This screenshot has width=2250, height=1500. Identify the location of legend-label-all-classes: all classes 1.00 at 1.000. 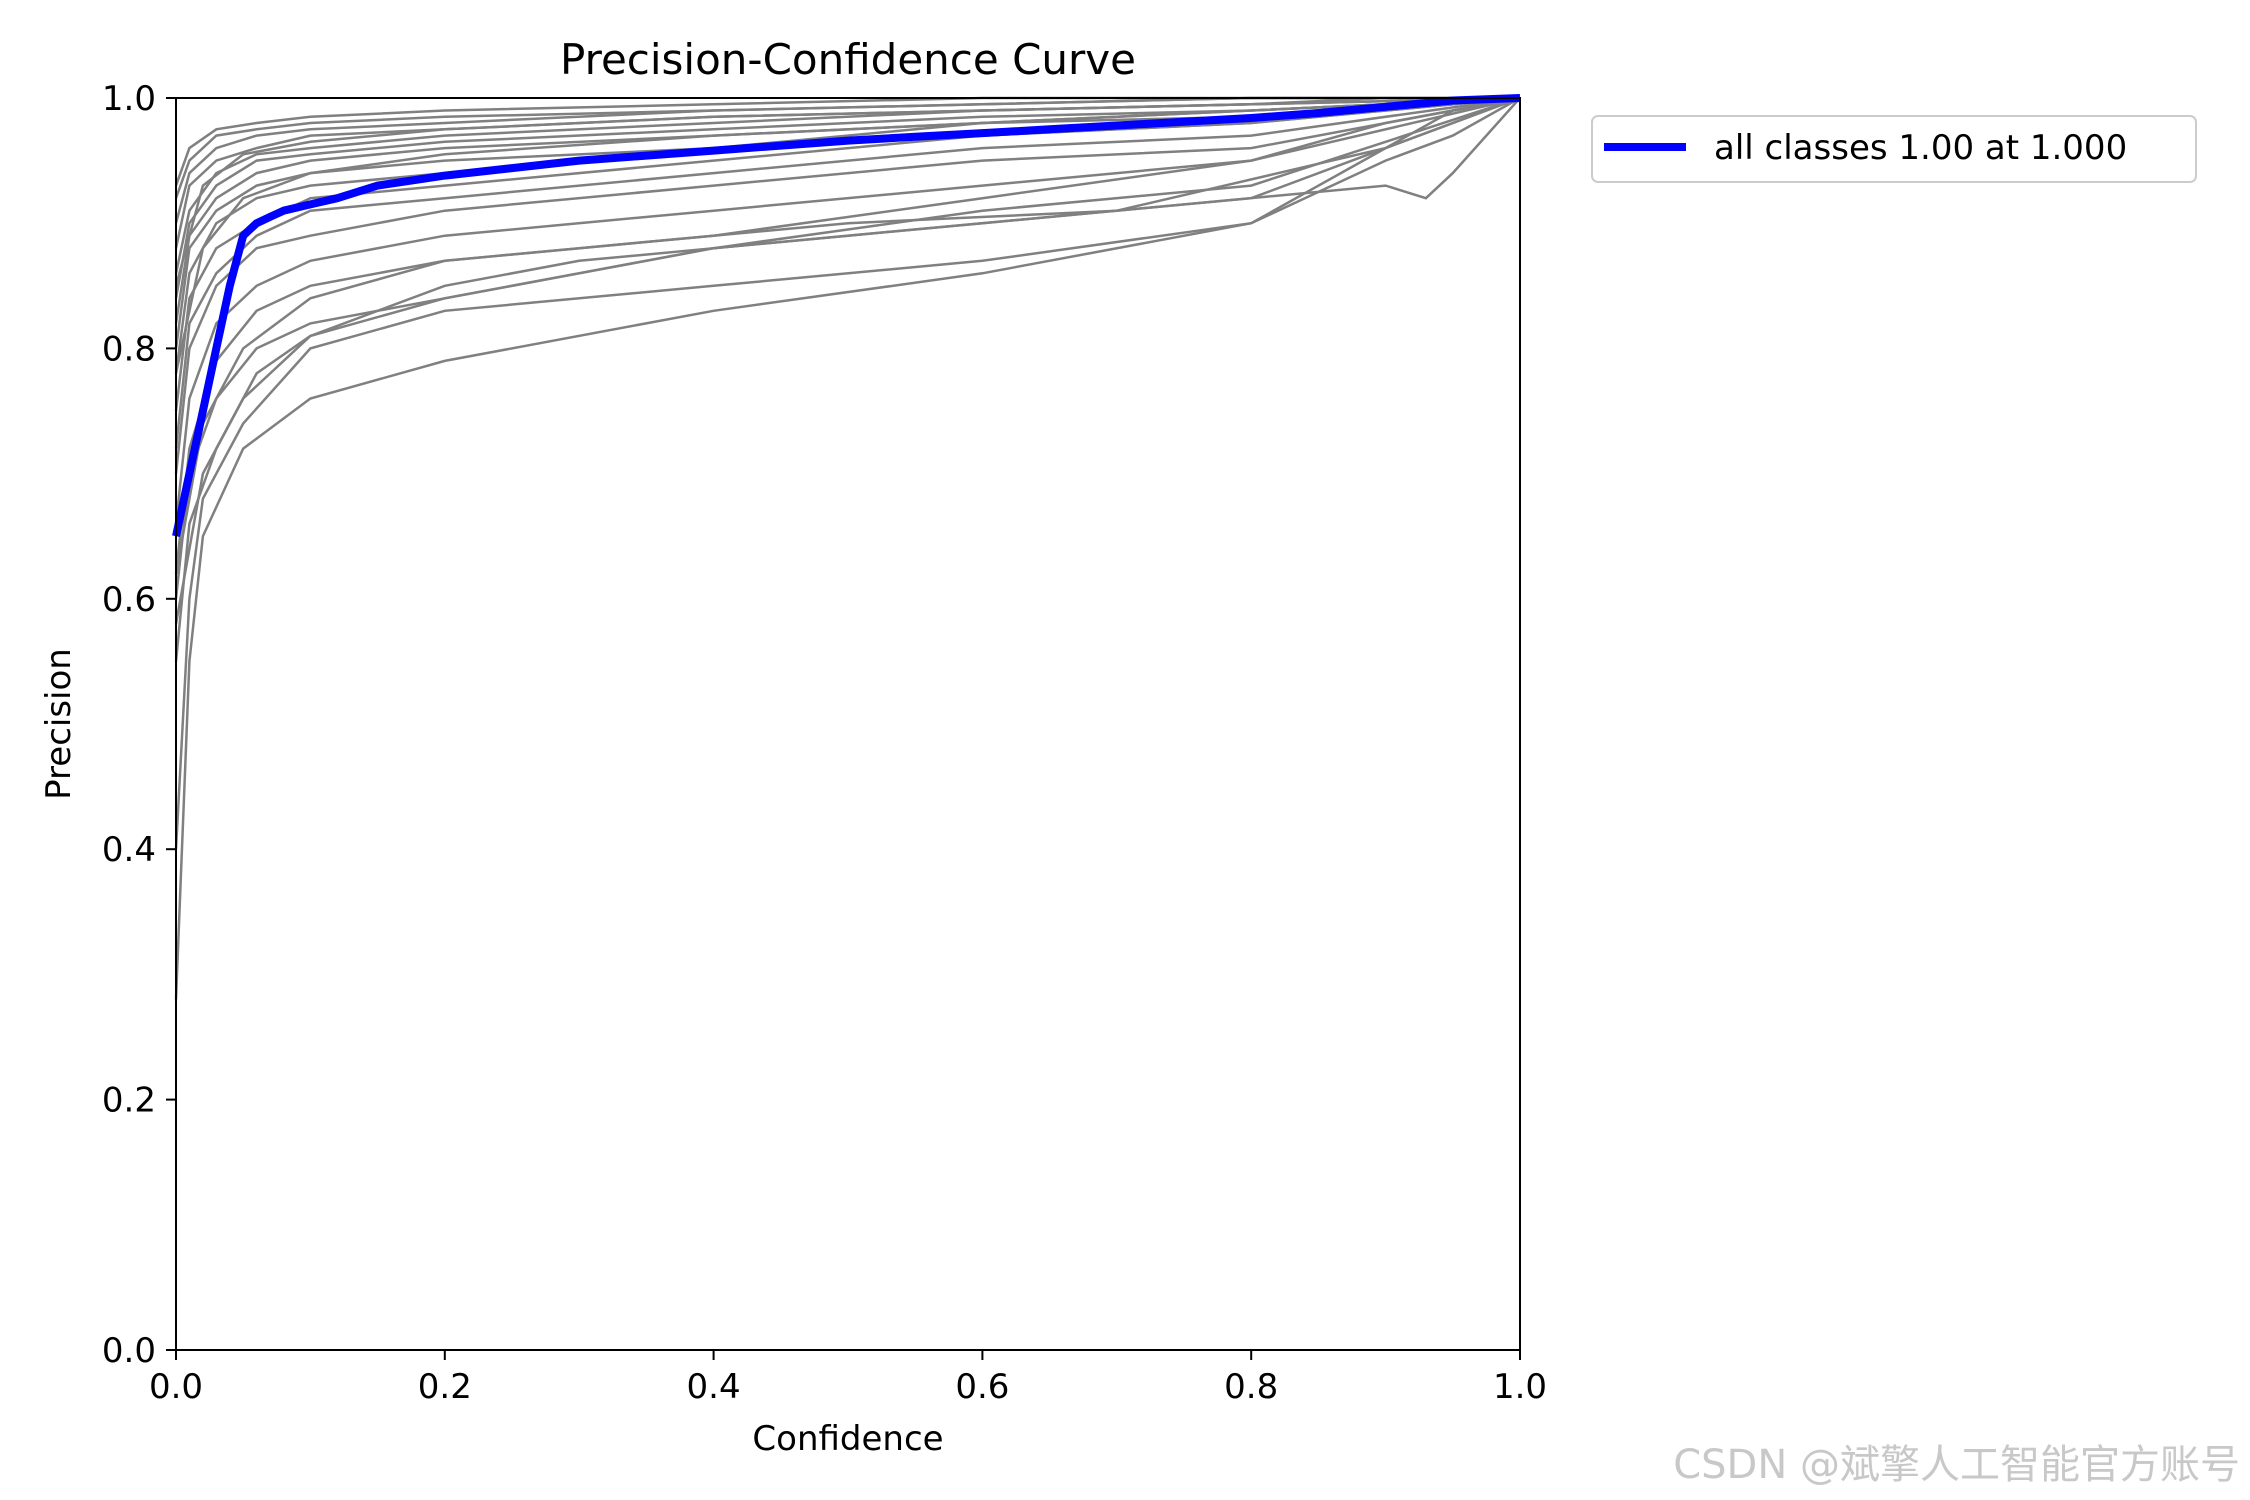
(1920, 148).